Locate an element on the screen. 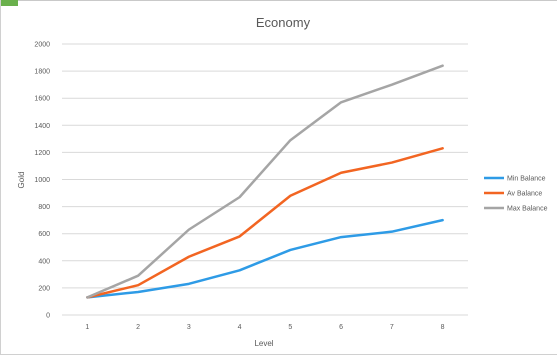  x-tick-label: 1 is located at coordinates (87, 327).